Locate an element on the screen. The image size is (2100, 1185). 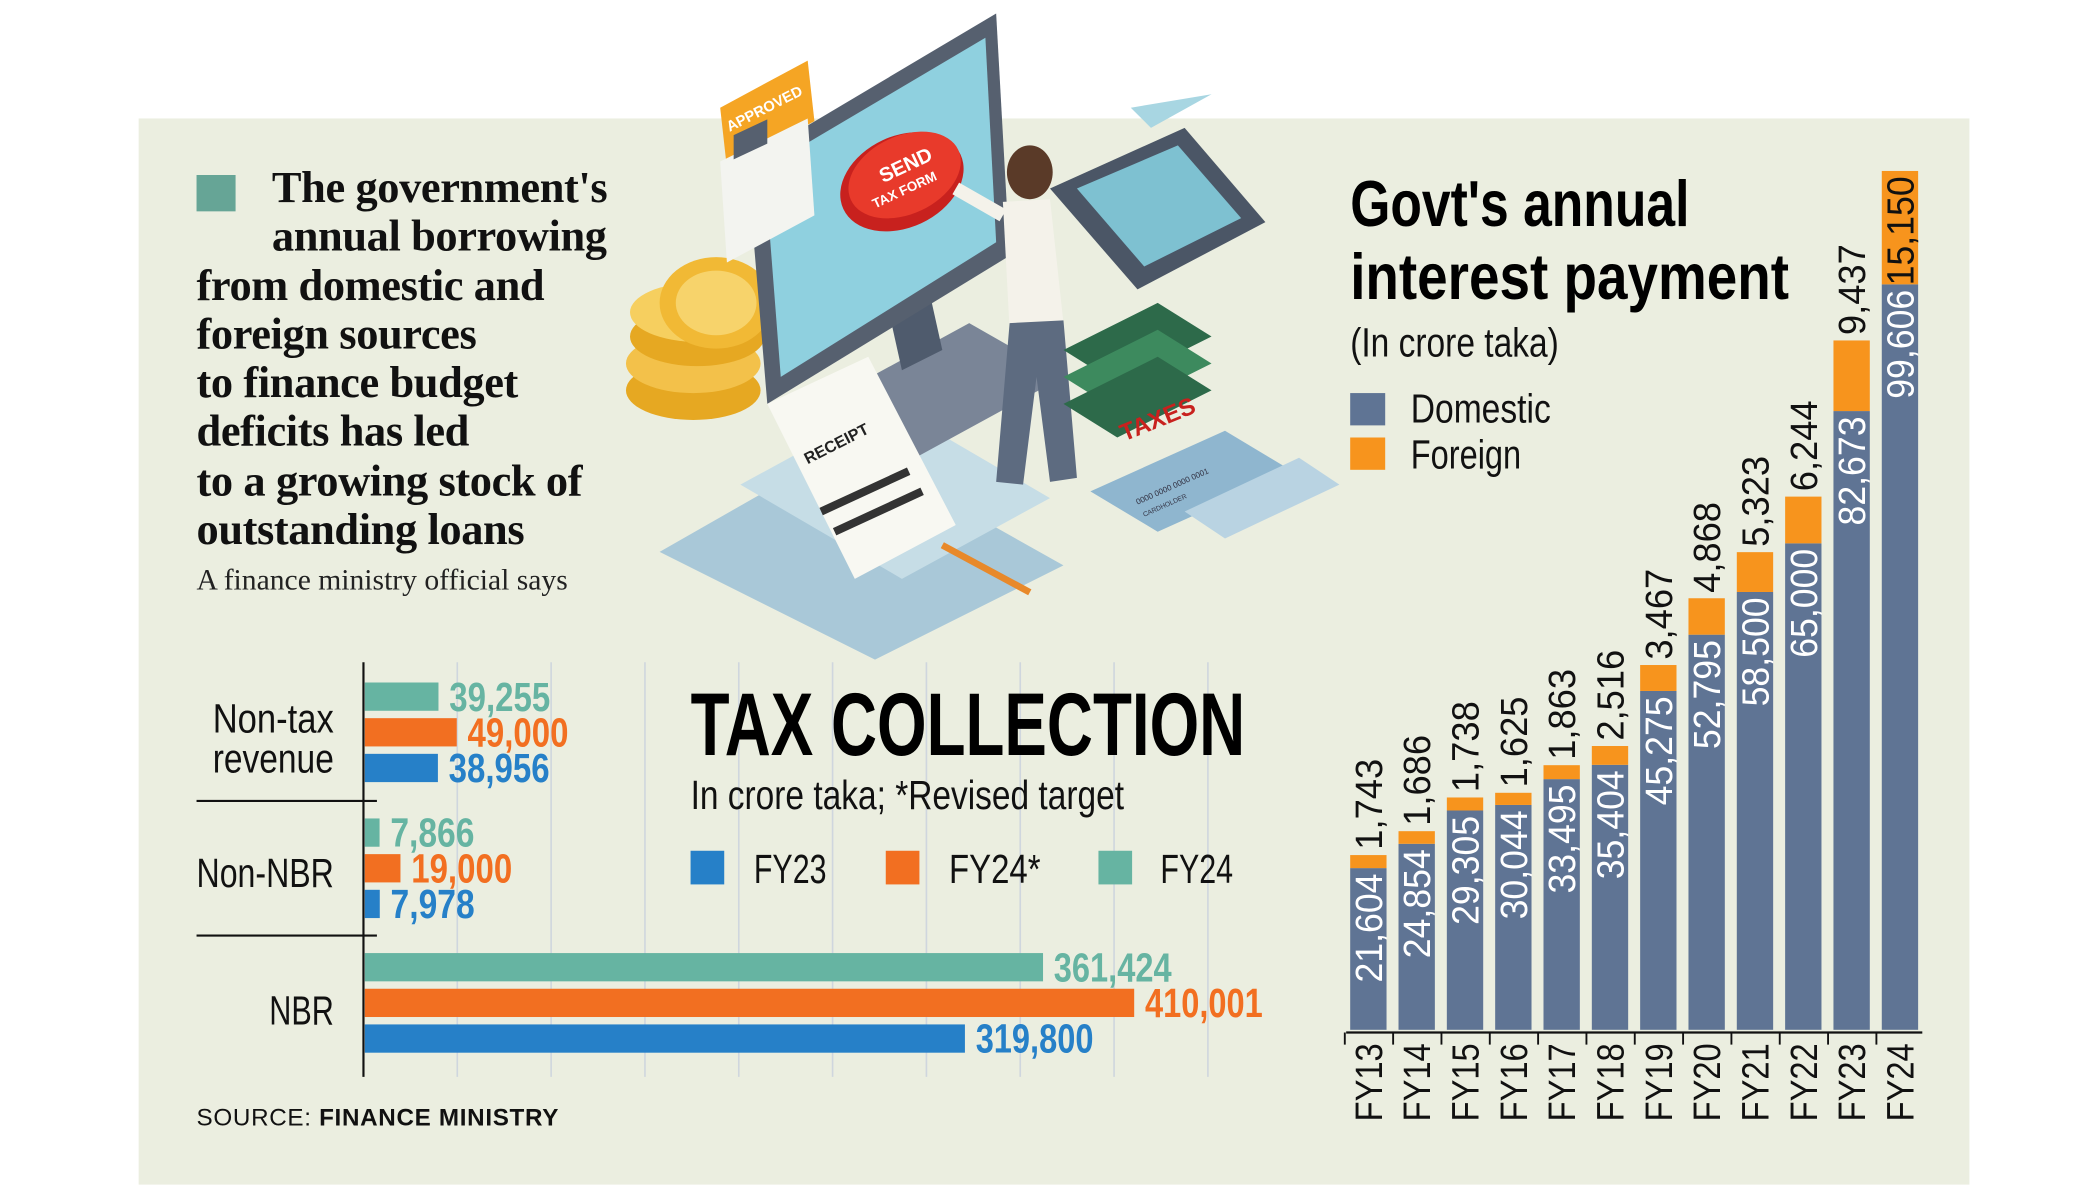
x-tick-label: FY18 is located at coordinates (1610, 1082).